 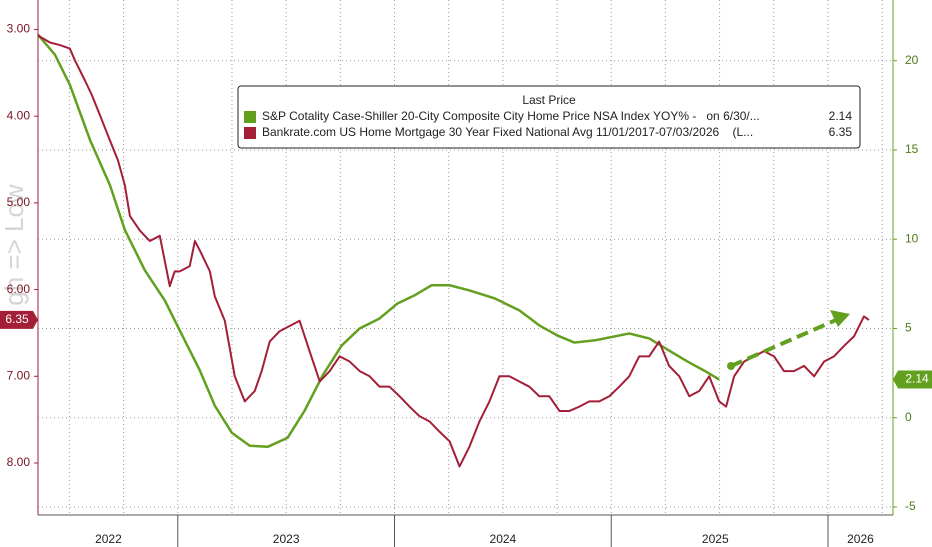 I want to click on y2-tick-label: 15, so click(x=912, y=149).